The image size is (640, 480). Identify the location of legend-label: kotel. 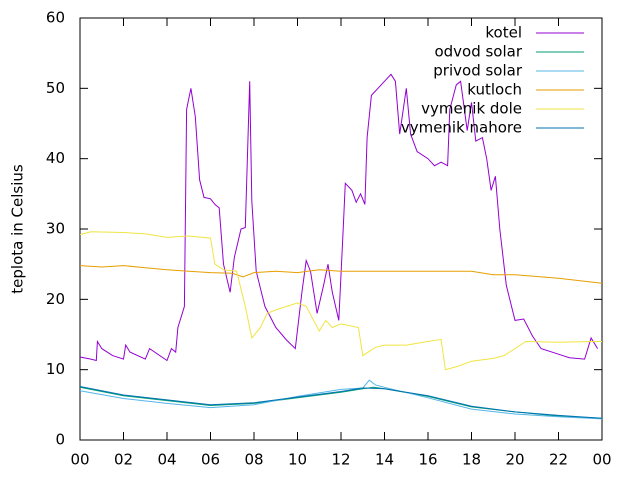
(503, 33).